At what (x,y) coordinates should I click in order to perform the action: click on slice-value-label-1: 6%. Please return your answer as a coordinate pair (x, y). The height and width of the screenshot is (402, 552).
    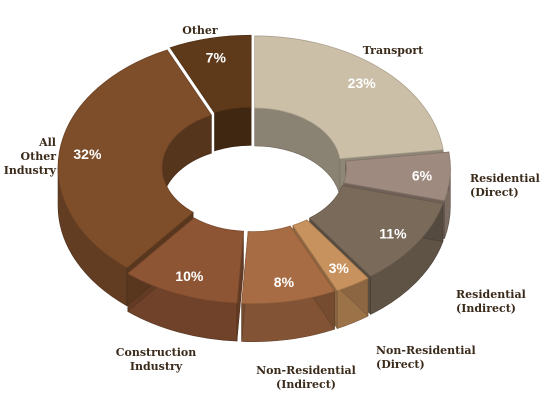
    Looking at the image, I should click on (422, 175).